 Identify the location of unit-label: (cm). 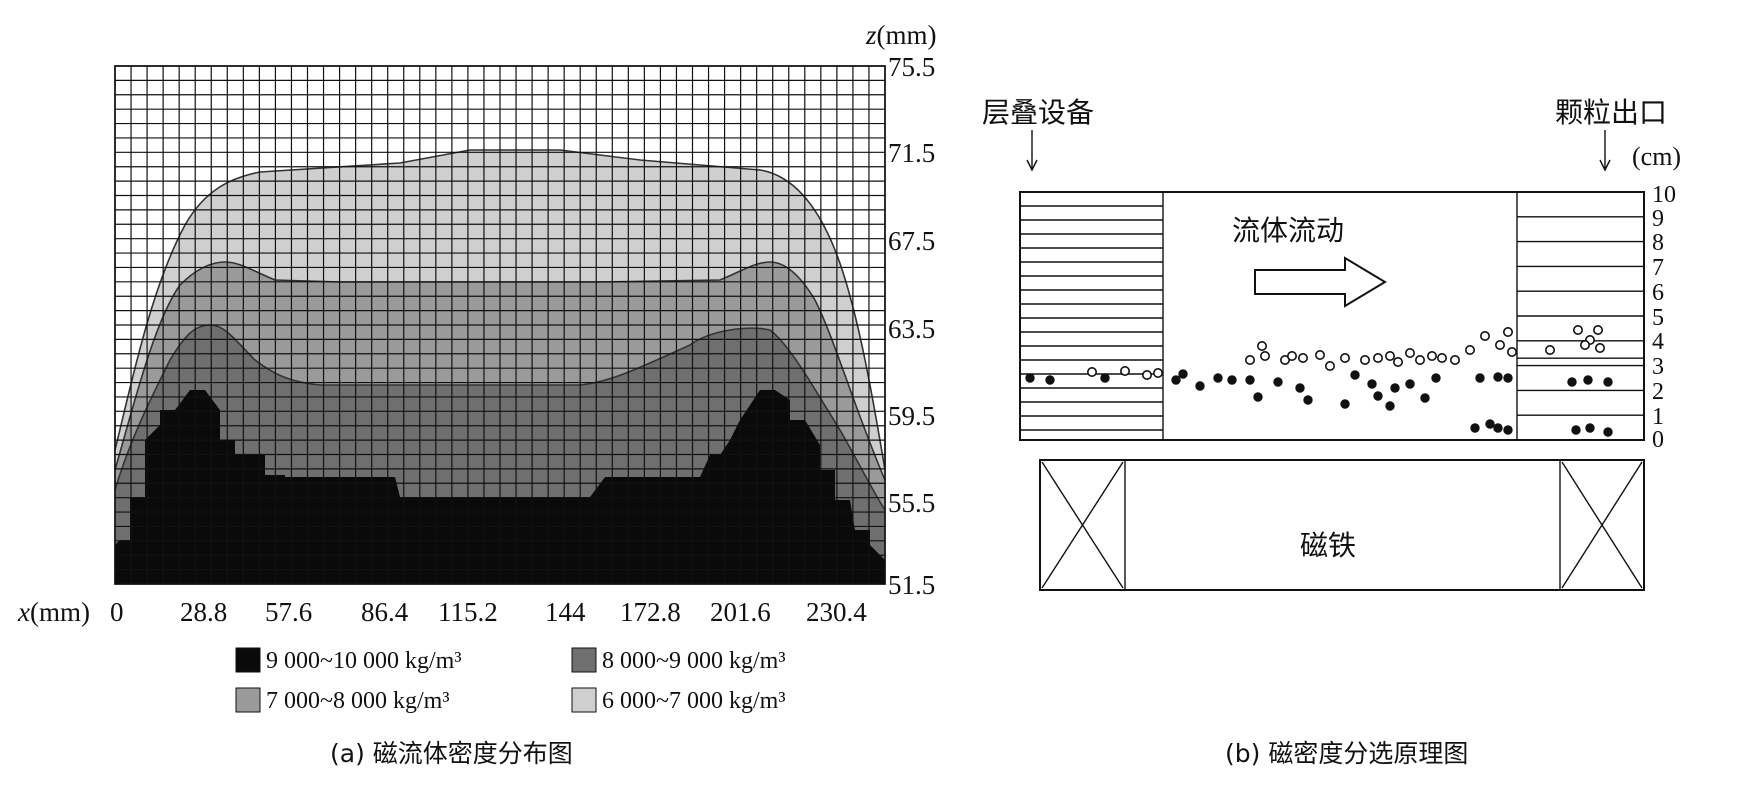
(1656, 156).